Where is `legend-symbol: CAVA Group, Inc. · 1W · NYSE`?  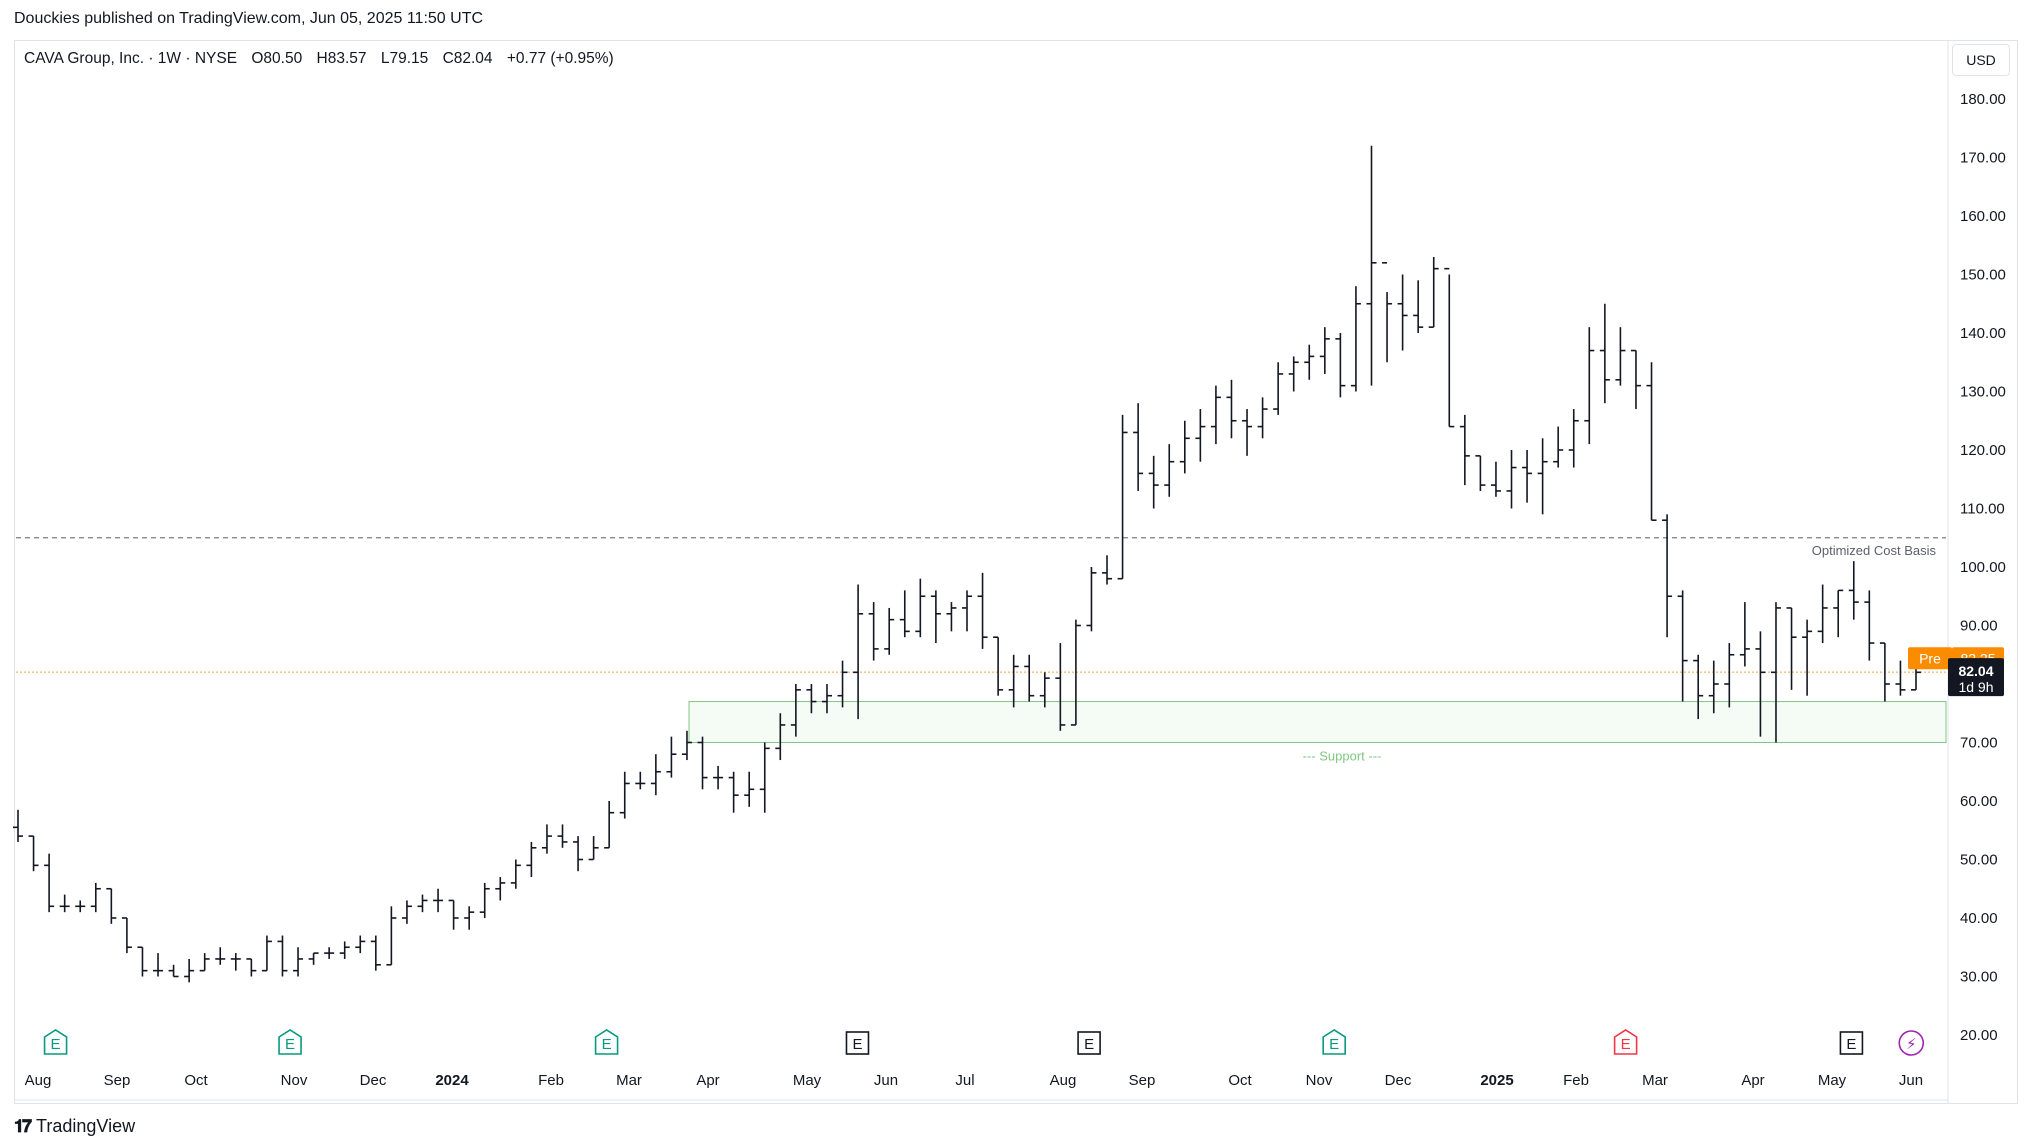
legend-symbol: CAVA Group, Inc. · 1W · NYSE is located at coordinates (131, 58).